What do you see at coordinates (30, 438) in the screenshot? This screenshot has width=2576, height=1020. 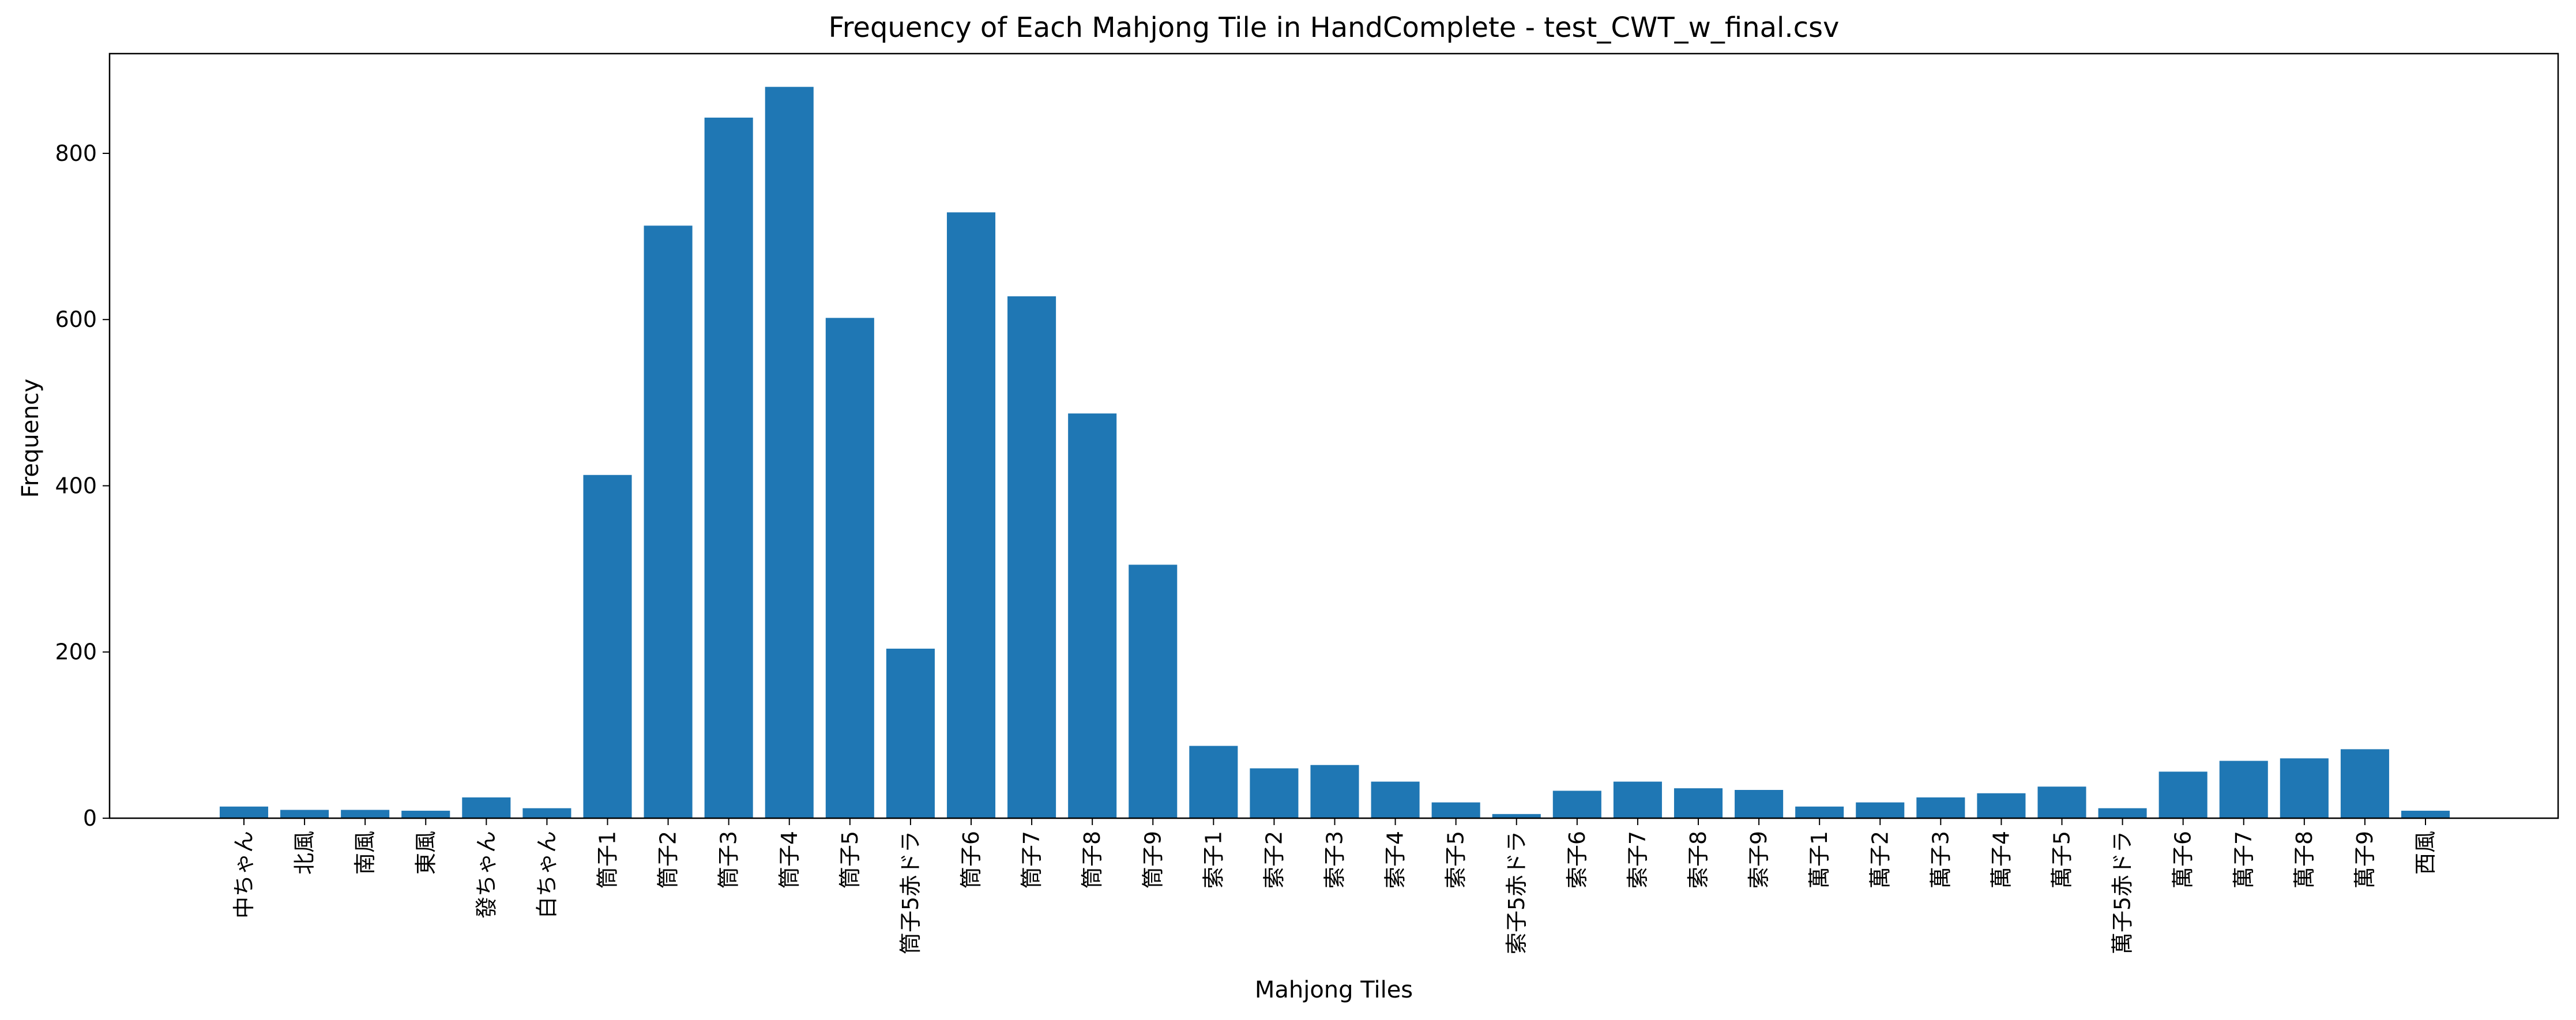 I see `y-axis-label: Frequency` at bounding box center [30, 438].